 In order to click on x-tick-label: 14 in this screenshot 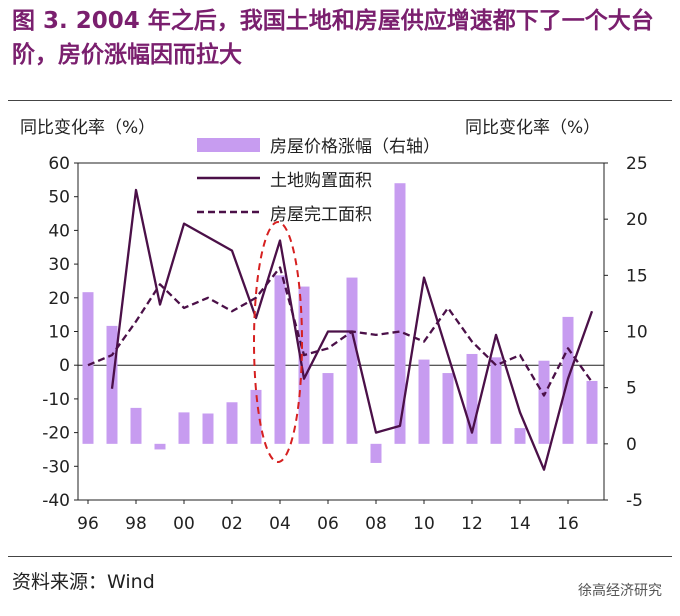, I will do `click(520, 524)`.